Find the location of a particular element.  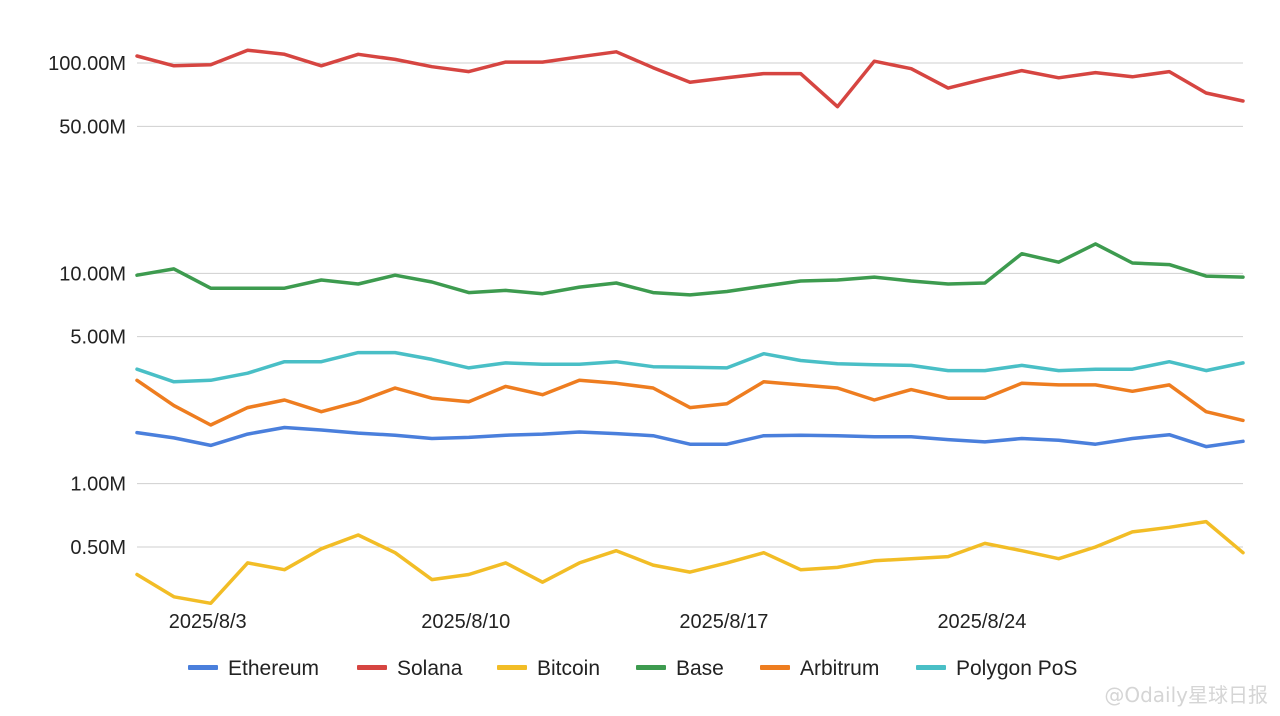

series-polygon-pos is located at coordinates (690, 367).